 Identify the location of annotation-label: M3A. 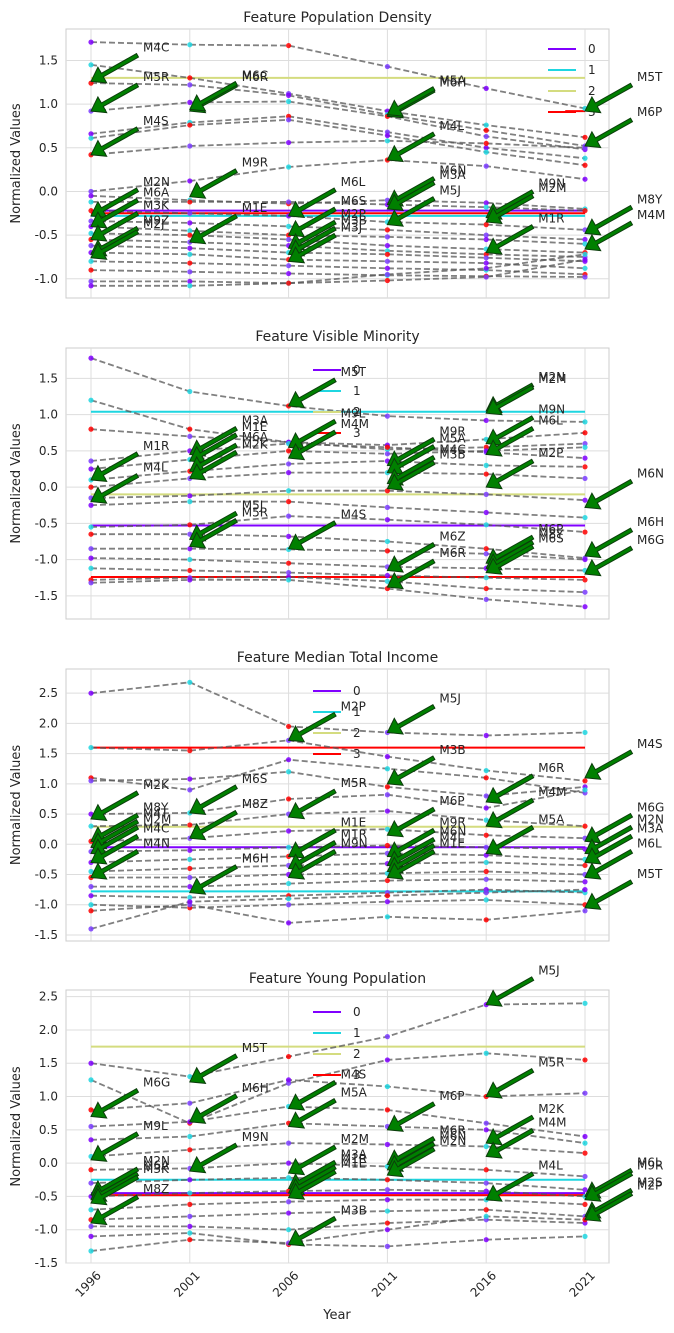
(452, 175).